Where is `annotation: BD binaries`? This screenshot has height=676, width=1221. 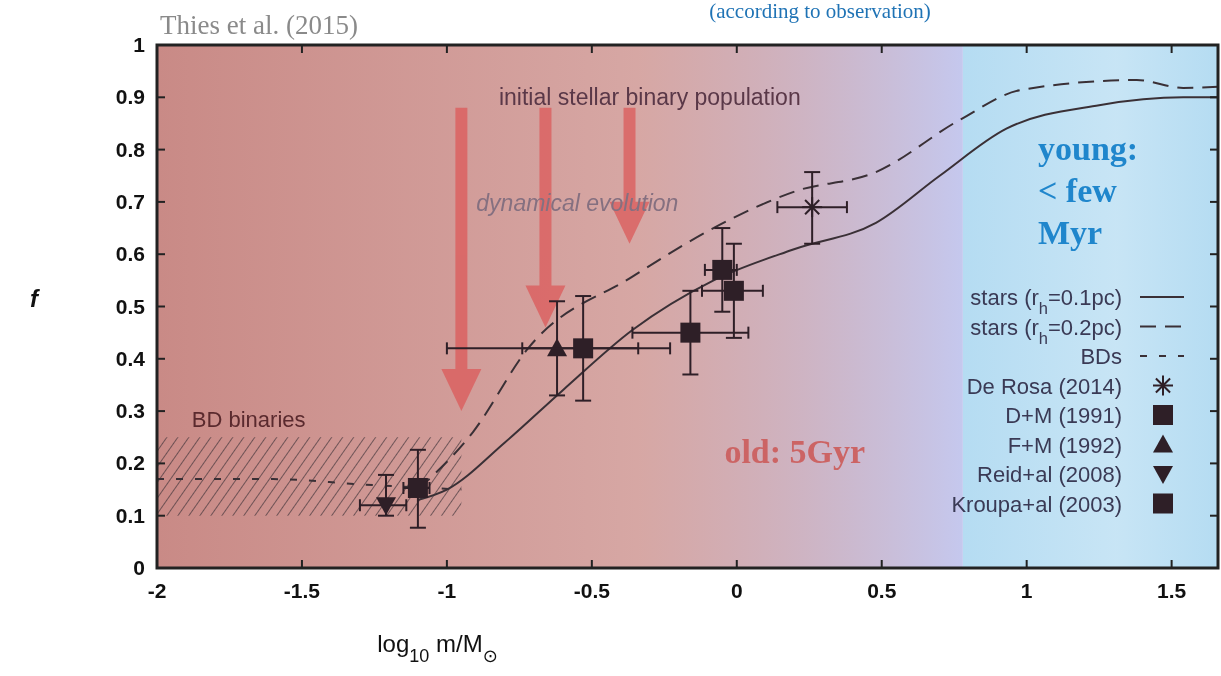
annotation: BD binaries is located at coordinates (248, 419).